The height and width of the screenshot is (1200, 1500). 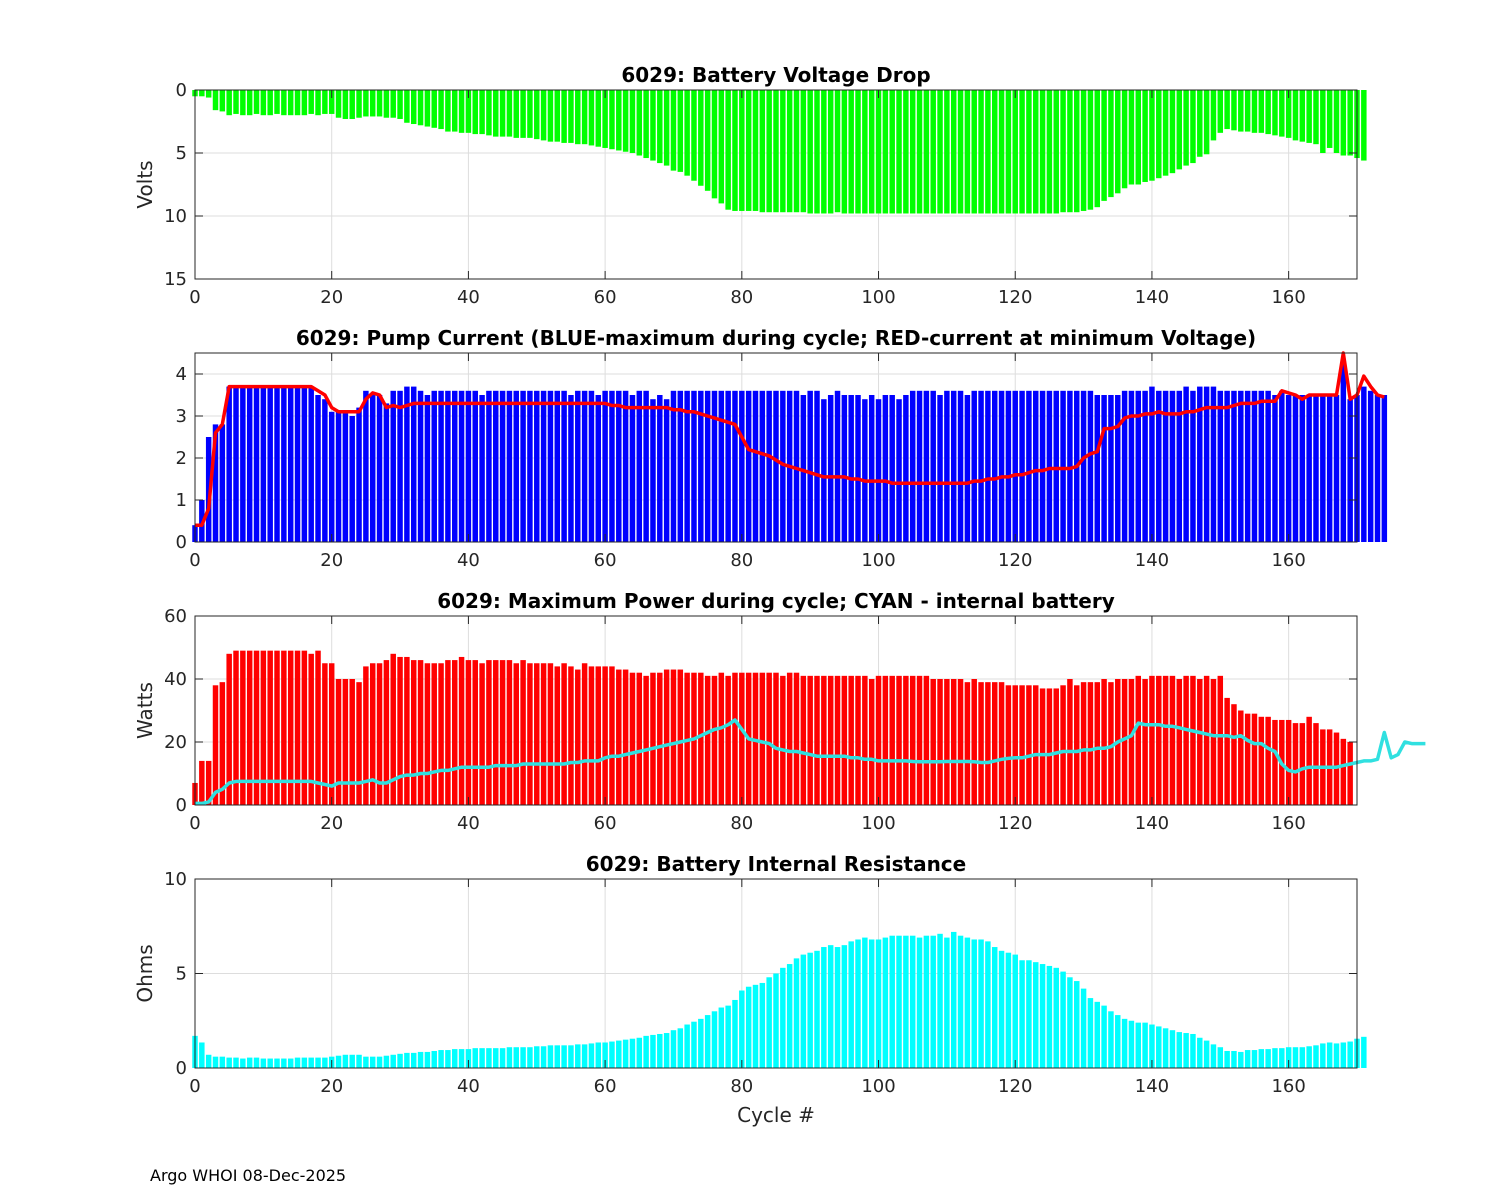 I want to click on y-tick-label: 40, so click(x=175, y=679).